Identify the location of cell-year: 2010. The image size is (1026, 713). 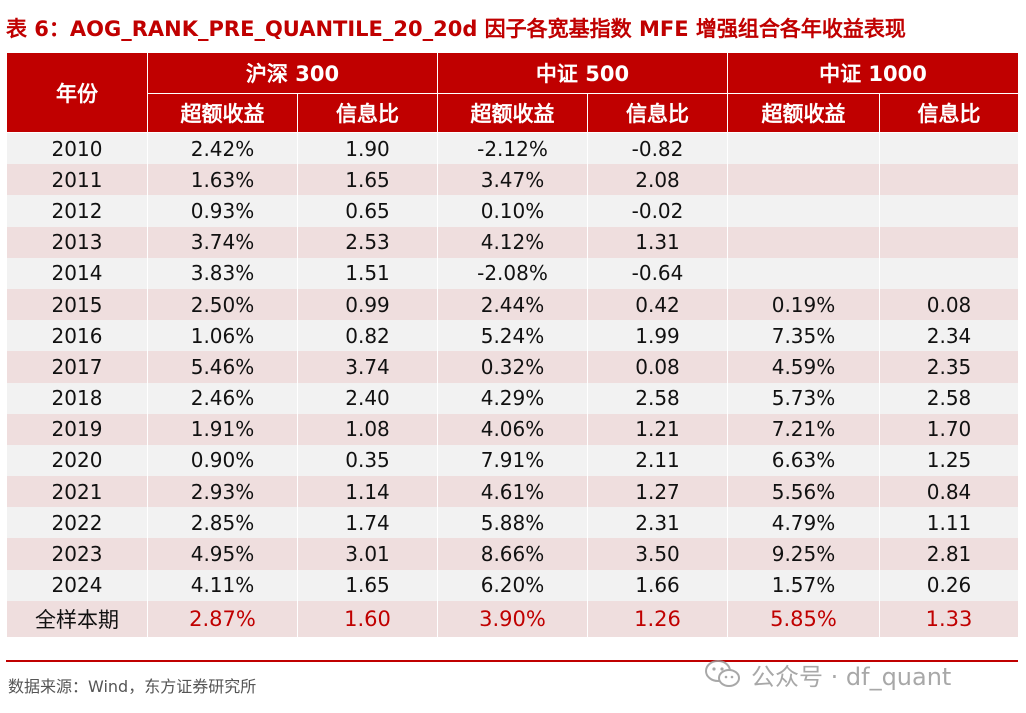
(77, 148).